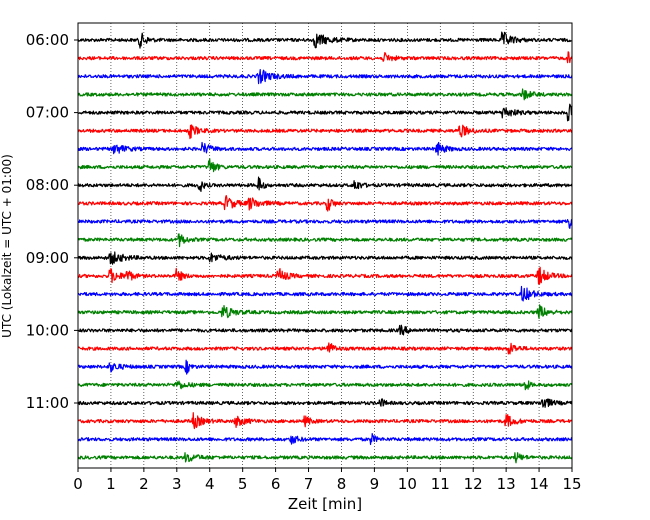 The image size is (650, 520). Describe the element at coordinates (47, 185) in the screenshot. I see `y-tick-label: 08:00` at that location.